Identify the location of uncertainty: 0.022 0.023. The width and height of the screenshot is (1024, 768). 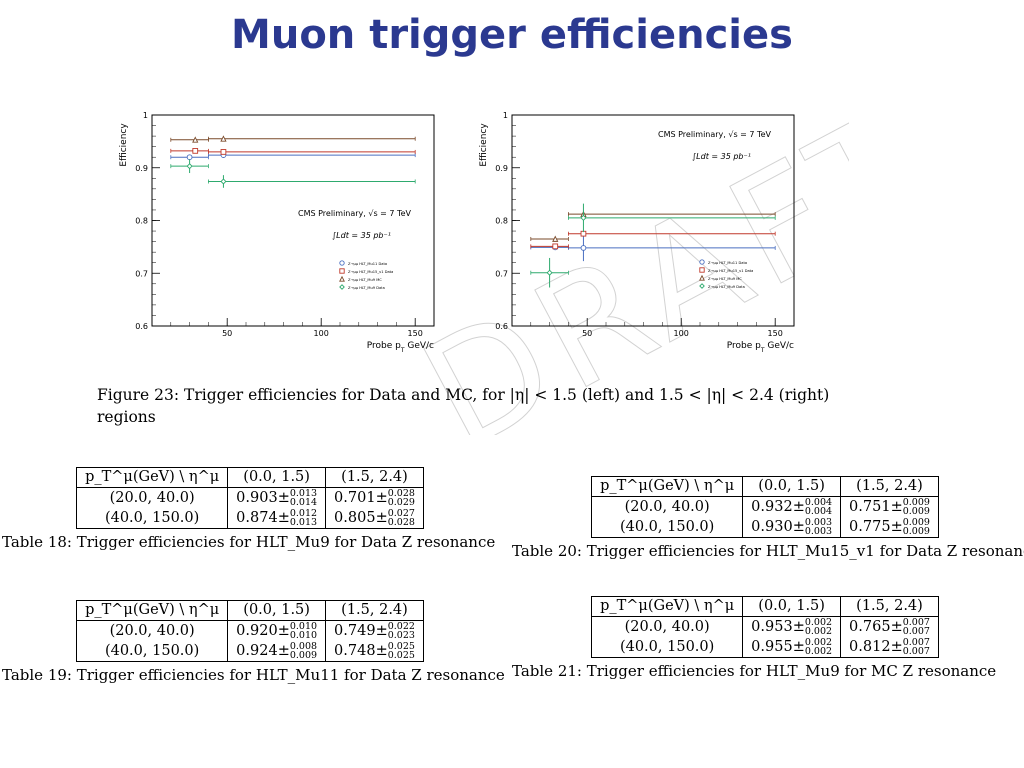
(401, 631).